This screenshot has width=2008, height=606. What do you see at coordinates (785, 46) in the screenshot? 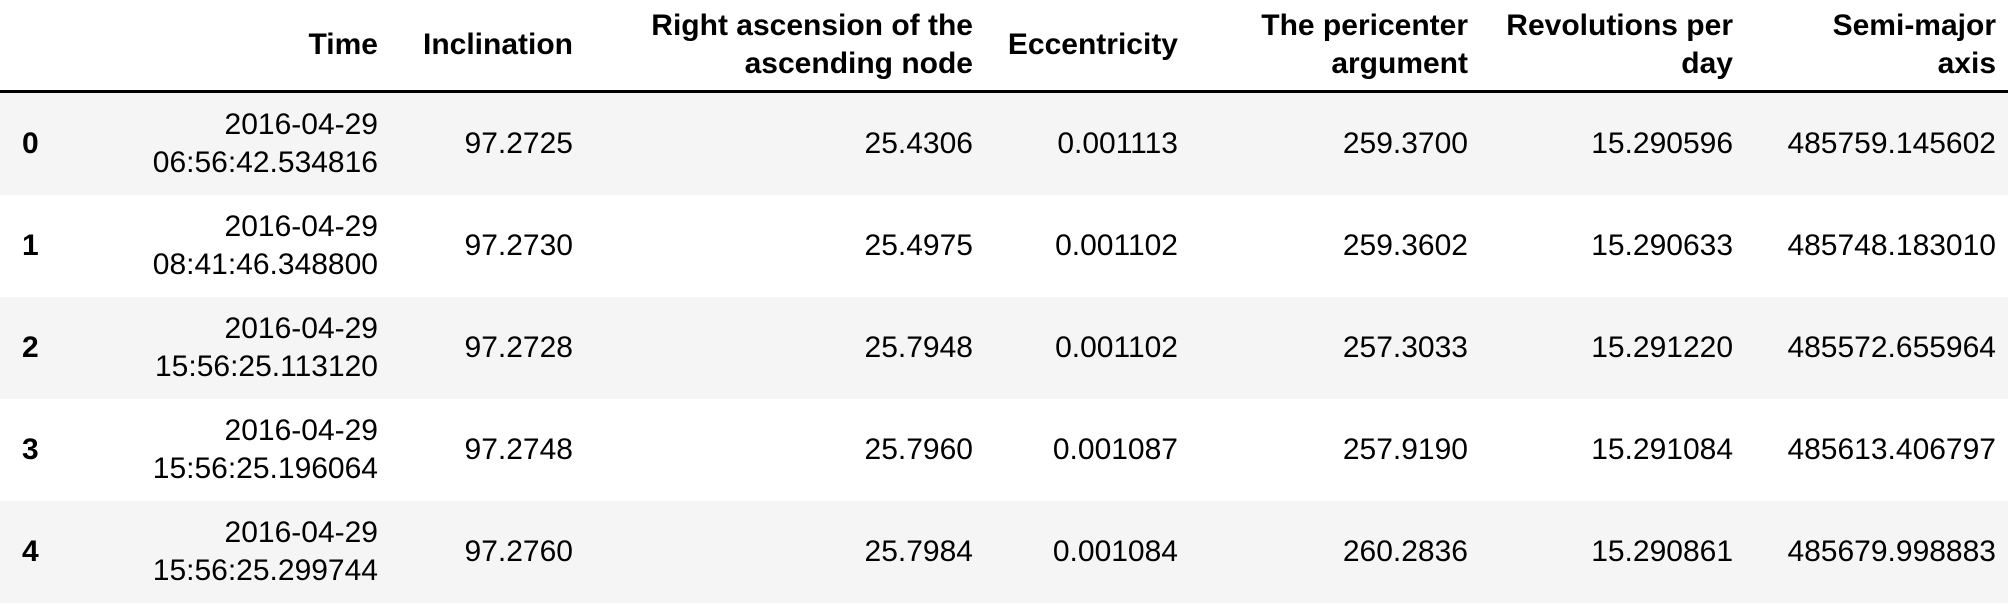
I see `column-header-right-ascension: Right ascension of the ascending node` at bounding box center [785, 46].